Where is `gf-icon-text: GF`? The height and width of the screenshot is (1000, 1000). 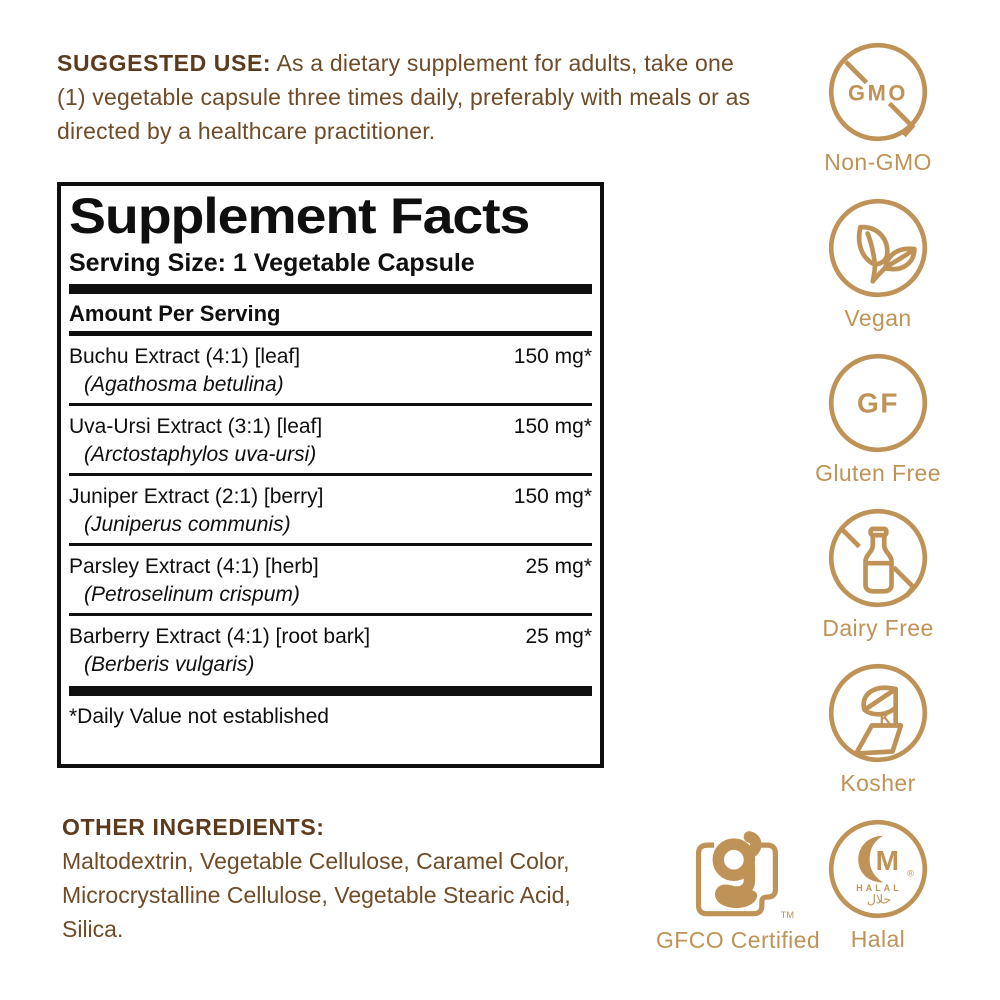 gf-icon-text: GF is located at coordinates (878, 402).